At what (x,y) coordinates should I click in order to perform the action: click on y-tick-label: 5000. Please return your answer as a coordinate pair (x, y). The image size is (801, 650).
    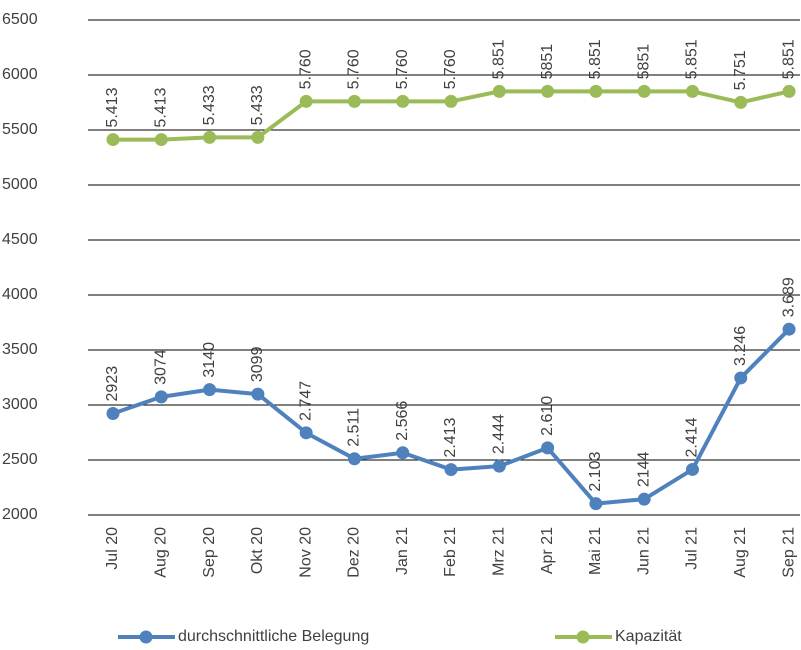
    Looking at the image, I should click on (20, 184).